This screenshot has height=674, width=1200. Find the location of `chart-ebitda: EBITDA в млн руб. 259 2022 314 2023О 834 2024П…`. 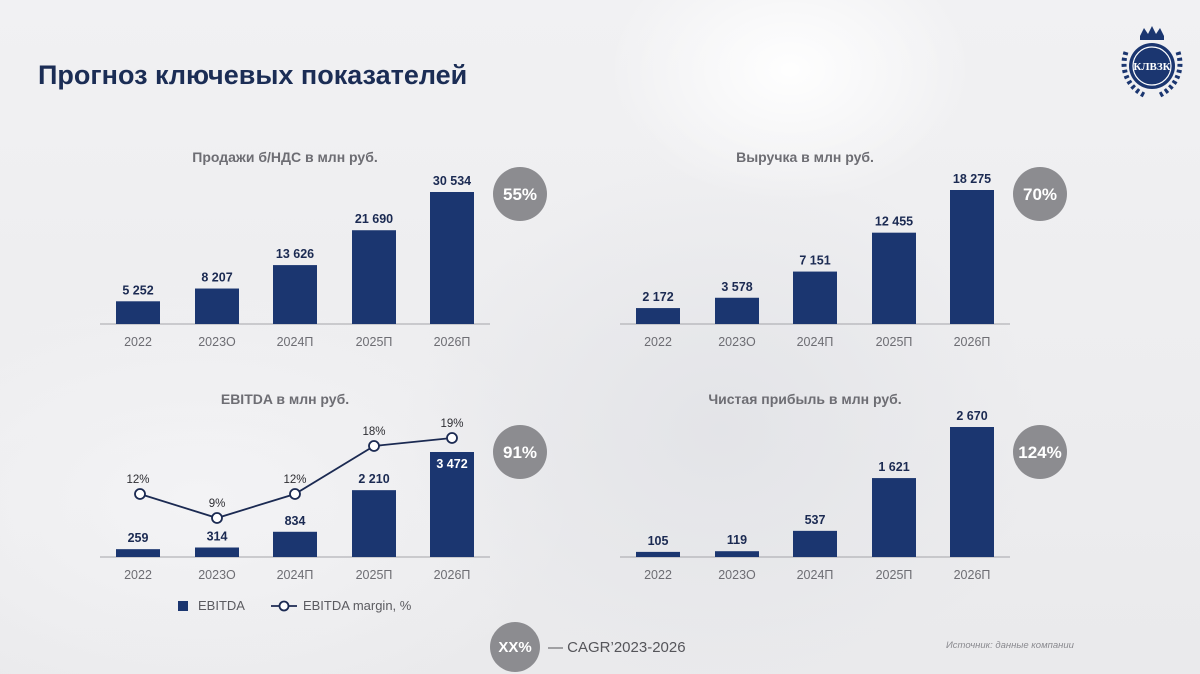

chart-ebitda: EBITDA в млн руб. 259 2022 314 2023О 834 2024П… is located at coordinates (323, 486).